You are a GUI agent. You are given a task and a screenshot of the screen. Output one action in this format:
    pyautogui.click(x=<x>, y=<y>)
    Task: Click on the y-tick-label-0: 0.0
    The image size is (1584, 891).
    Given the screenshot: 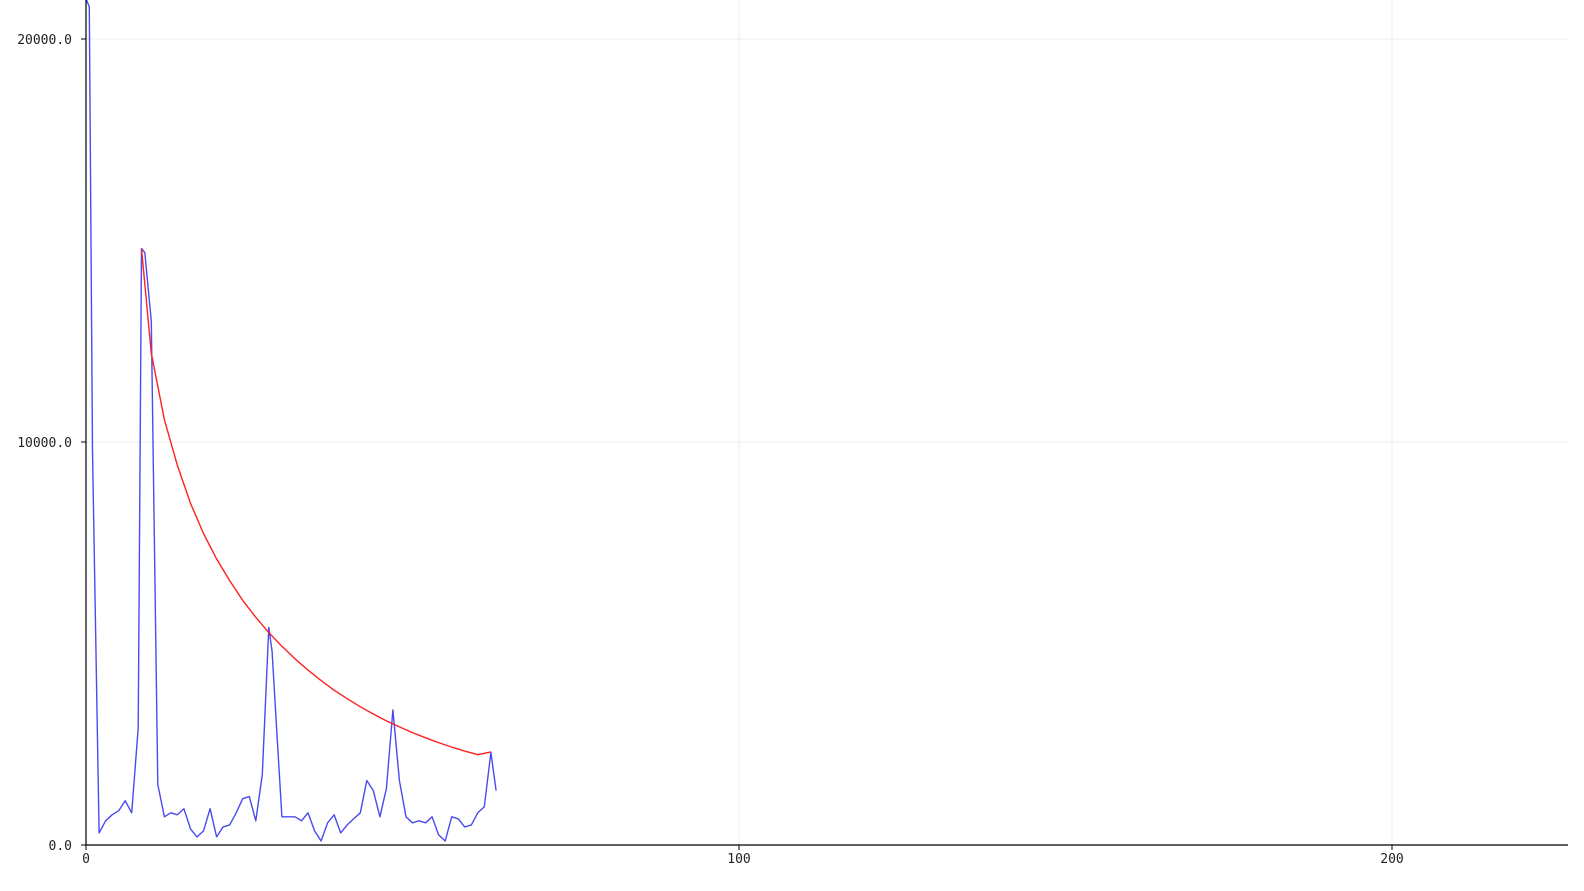 What is the action you would take?
    pyautogui.click(x=60, y=846)
    